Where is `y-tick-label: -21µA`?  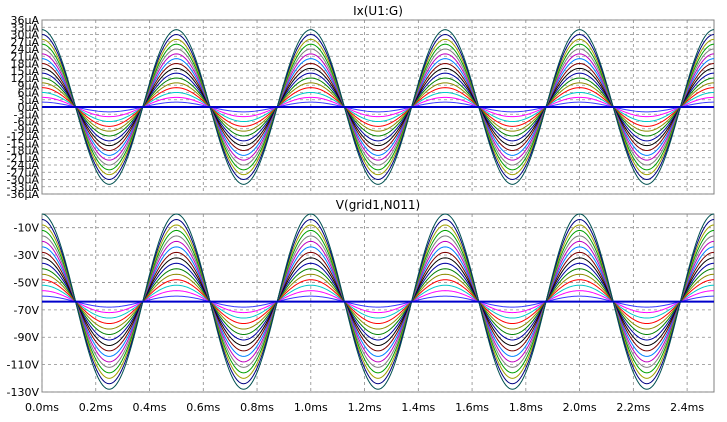
y-tick-label: -21µA is located at coordinates (23, 158).